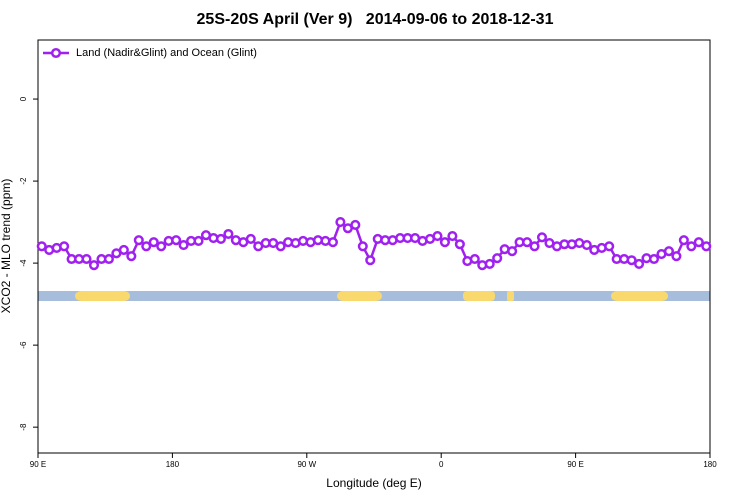 Image resolution: width=750 pixels, height=500 pixels. What do you see at coordinates (23, 427) in the screenshot?
I see `y-tick-label: -8` at bounding box center [23, 427].